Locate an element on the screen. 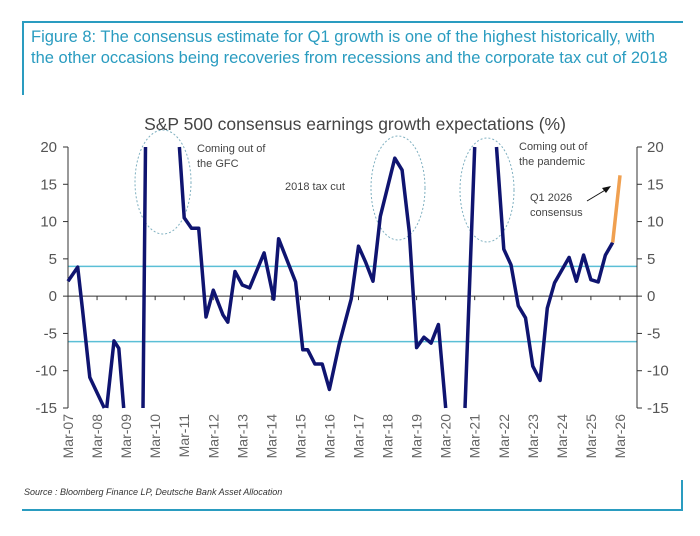 Image resolution: width=700 pixels, height=536 pixels. left-y-tick-label: -5 is located at coordinates (50, 333).